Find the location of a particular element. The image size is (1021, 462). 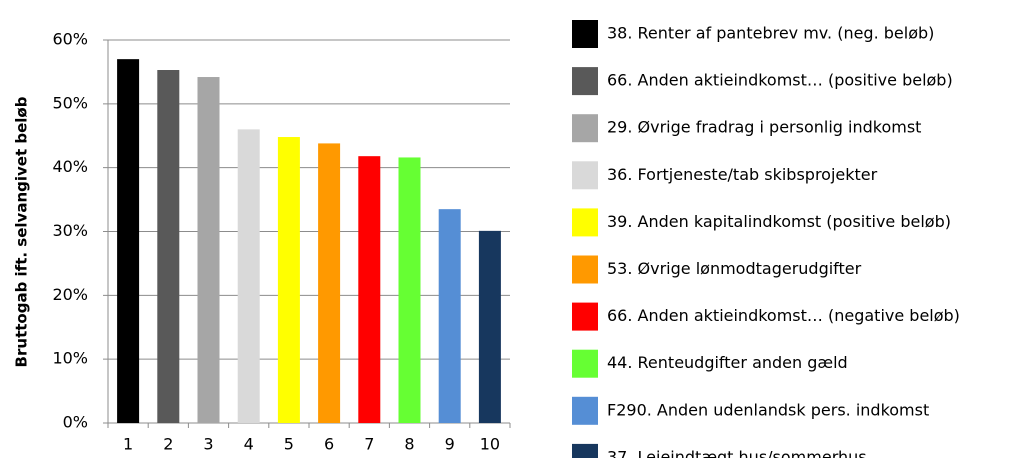

x-tick-label: 3 is located at coordinates (208, 444).